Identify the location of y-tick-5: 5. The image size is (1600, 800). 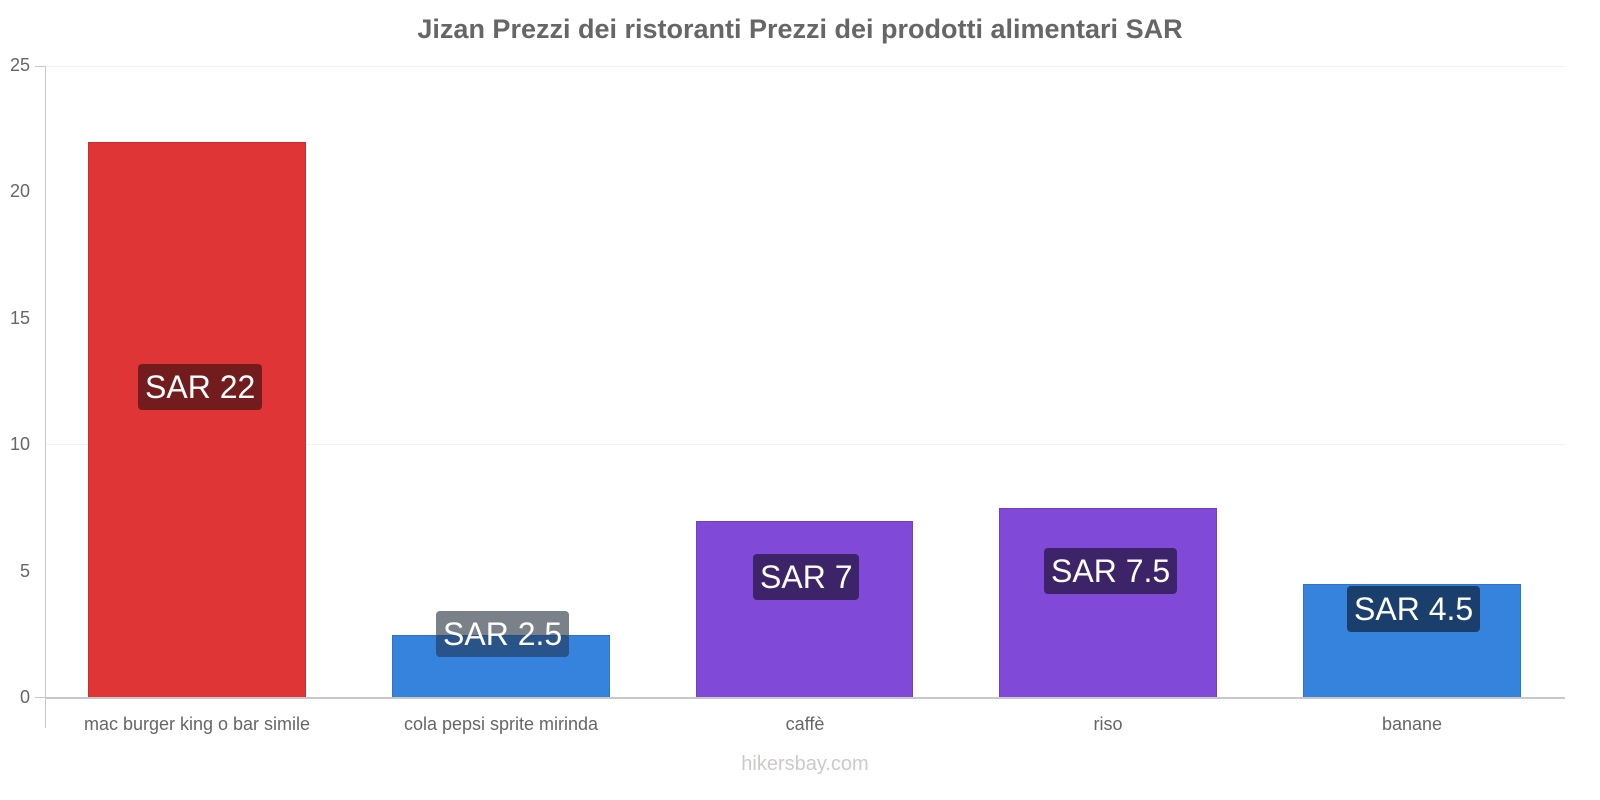
(24, 571).